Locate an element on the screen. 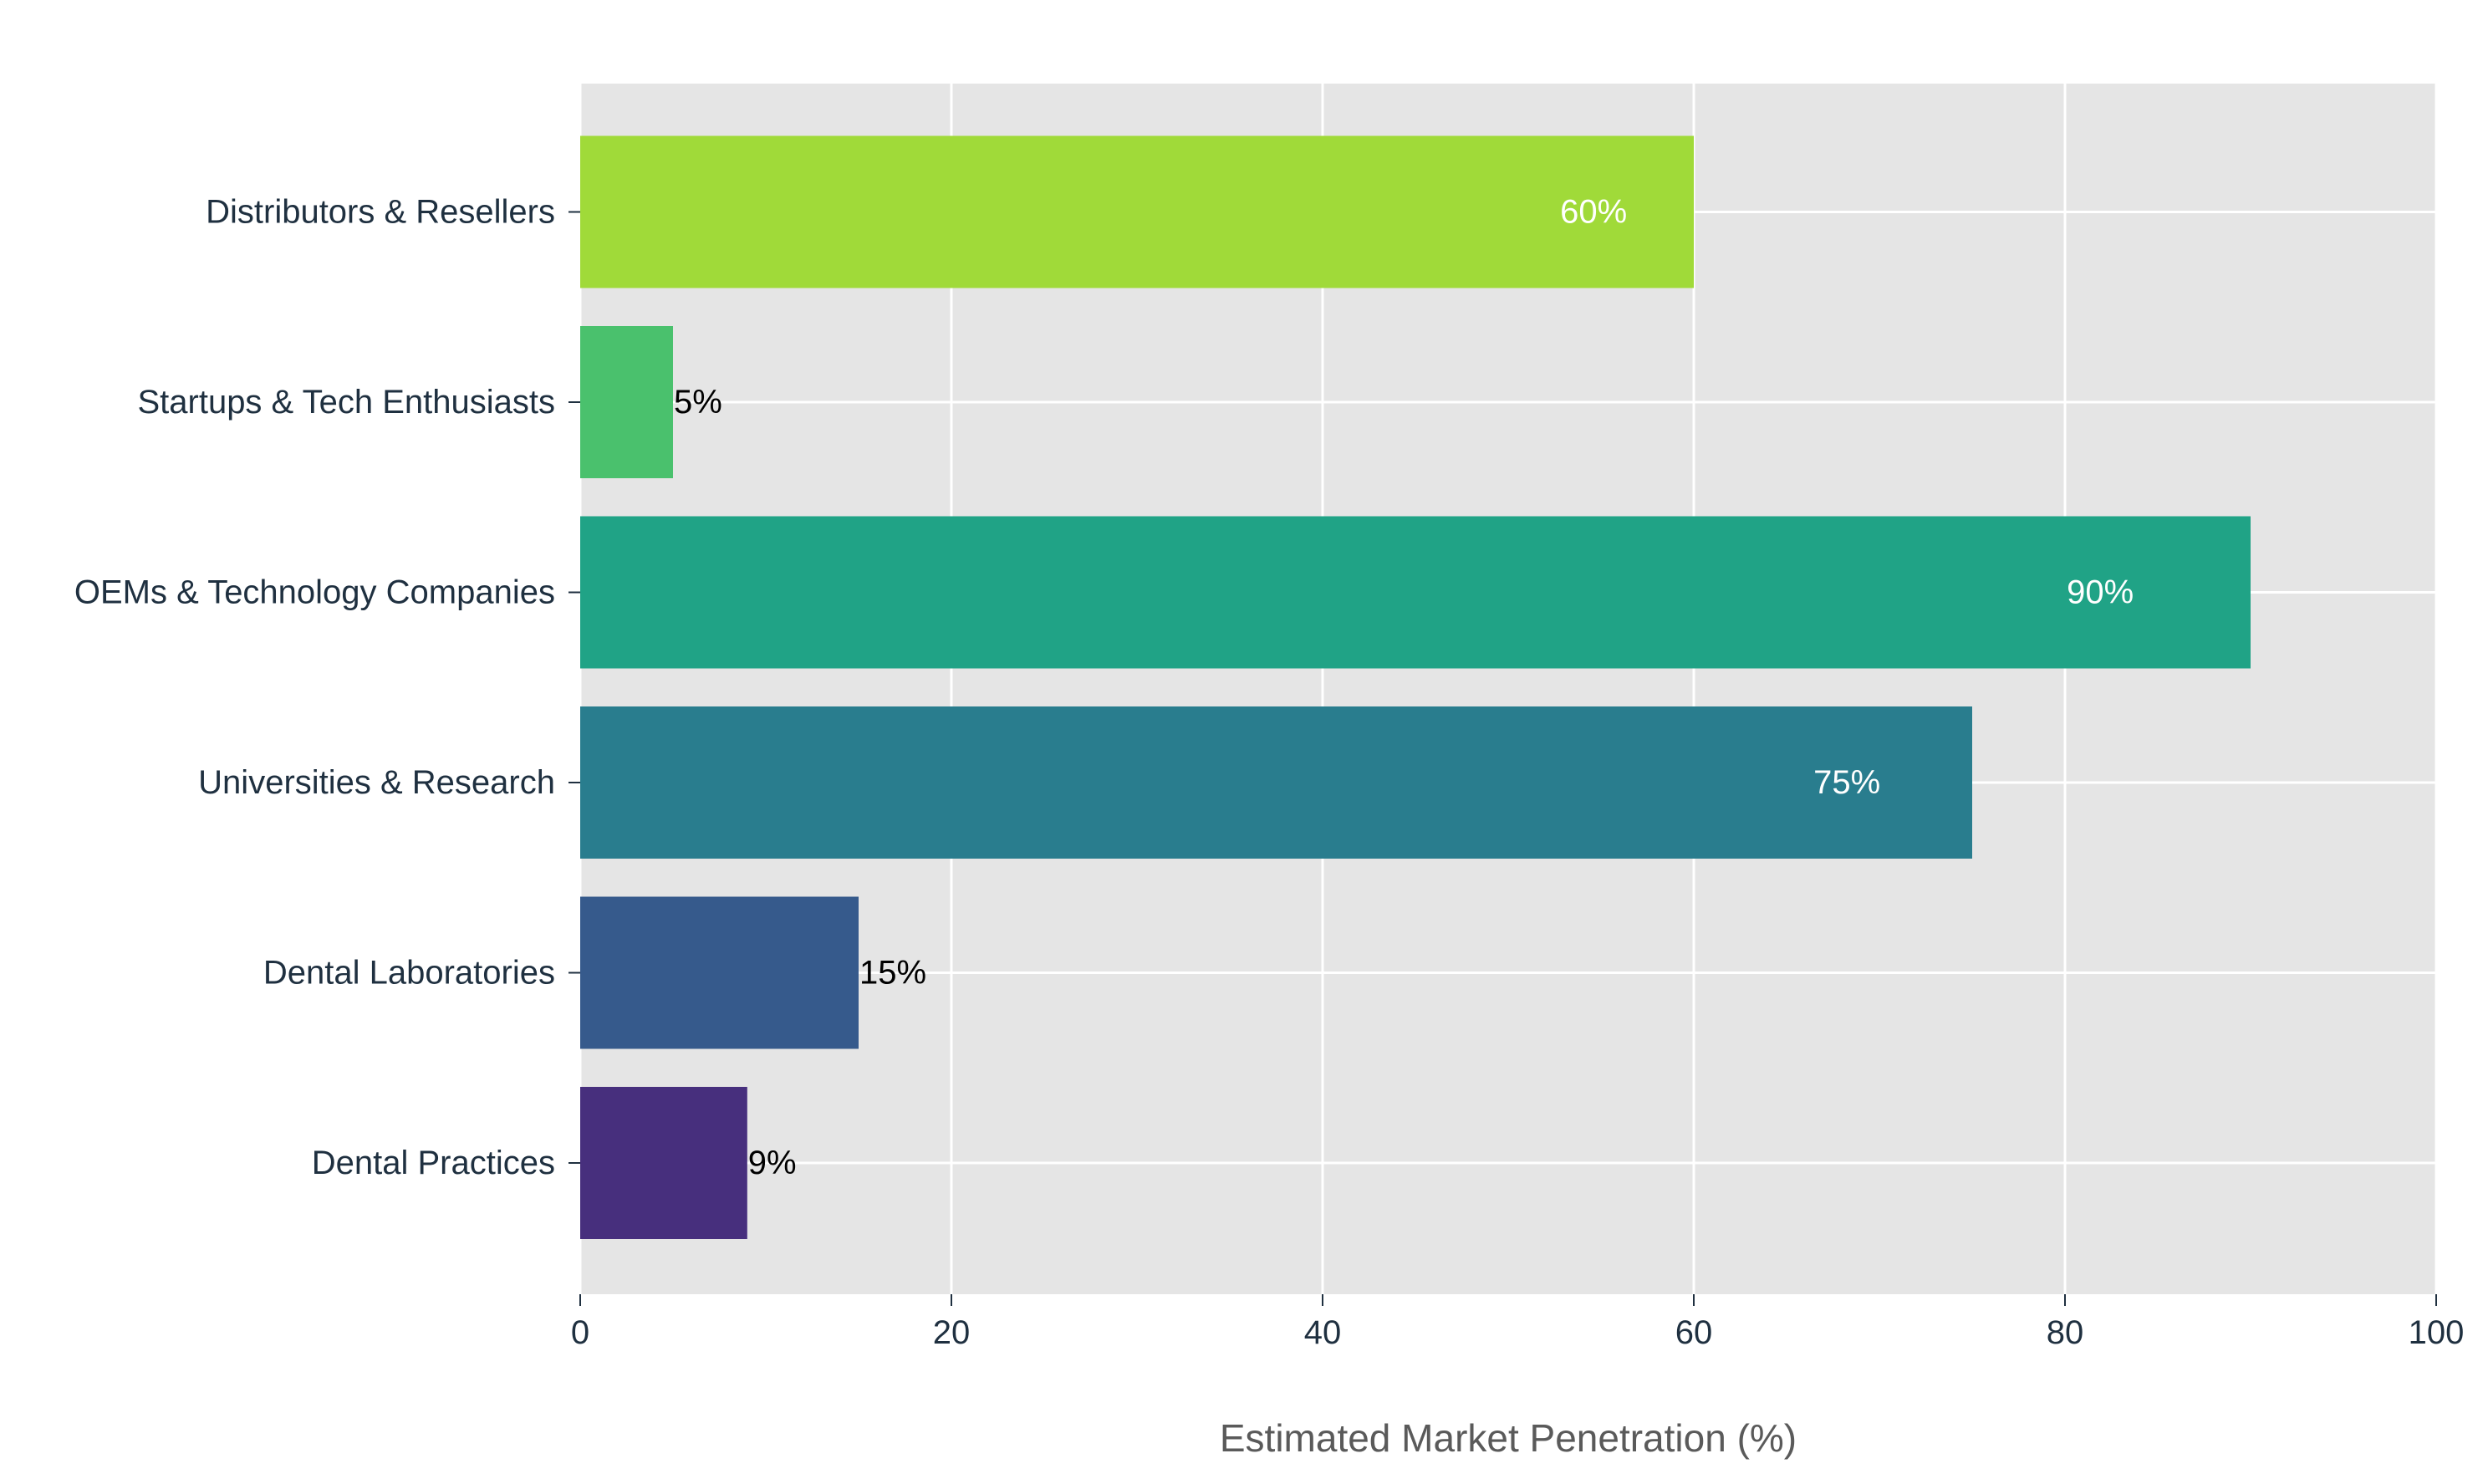 This screenshot has height=1484, width=2483. bar-value-label: 5% is located at coordinates (698, 402).